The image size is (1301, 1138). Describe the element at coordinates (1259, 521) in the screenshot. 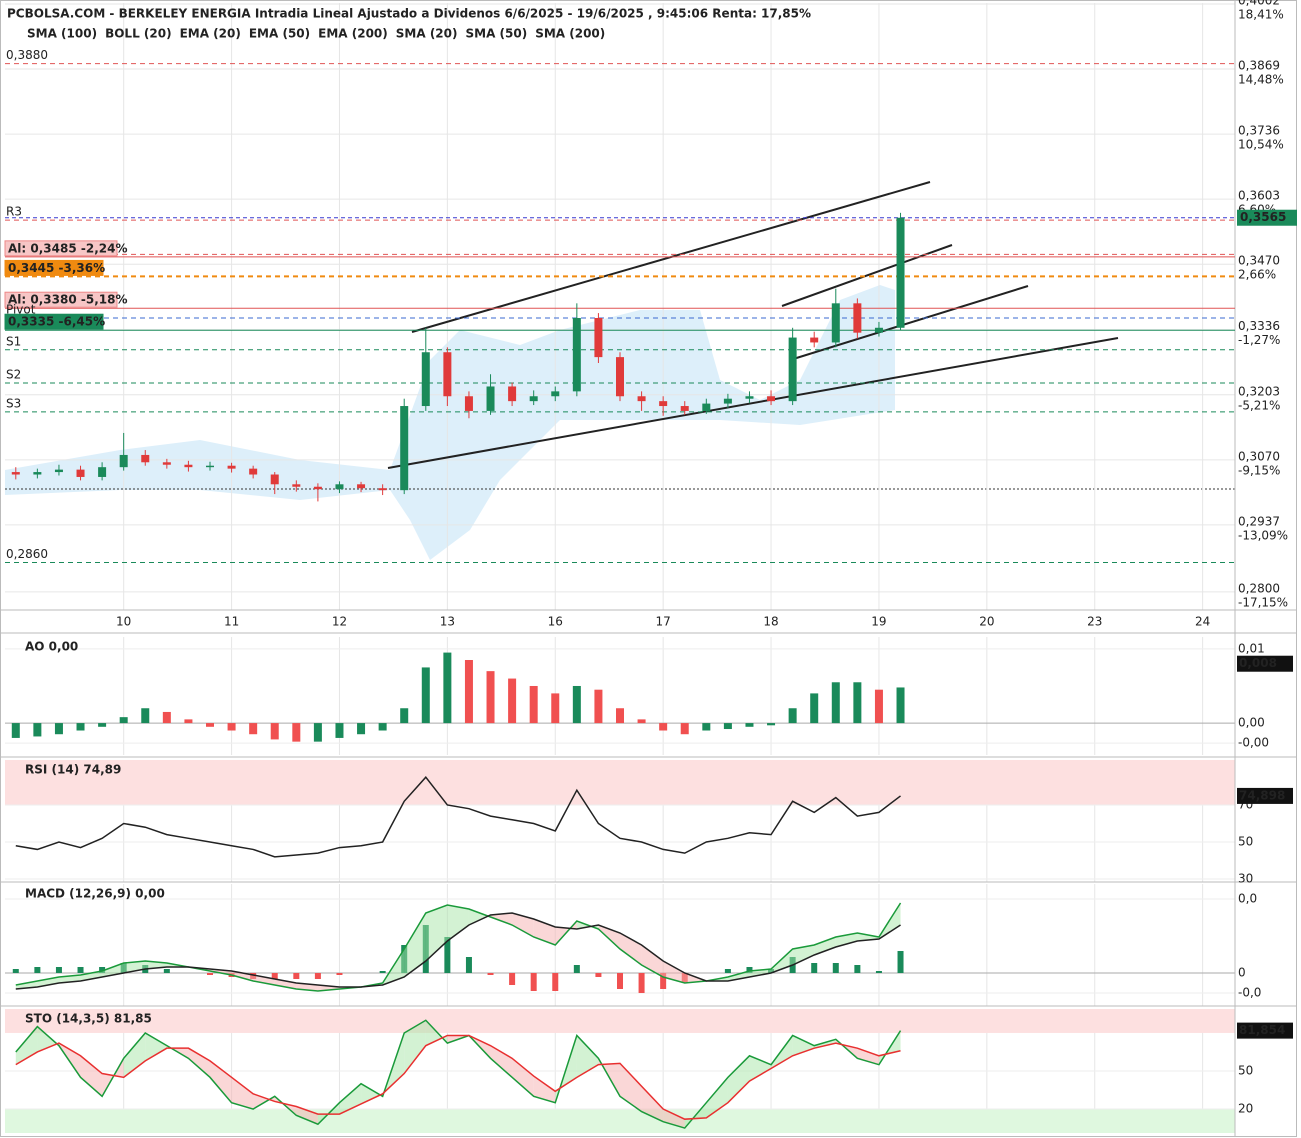

I see `y-tick-label: 0,2937` at that location.